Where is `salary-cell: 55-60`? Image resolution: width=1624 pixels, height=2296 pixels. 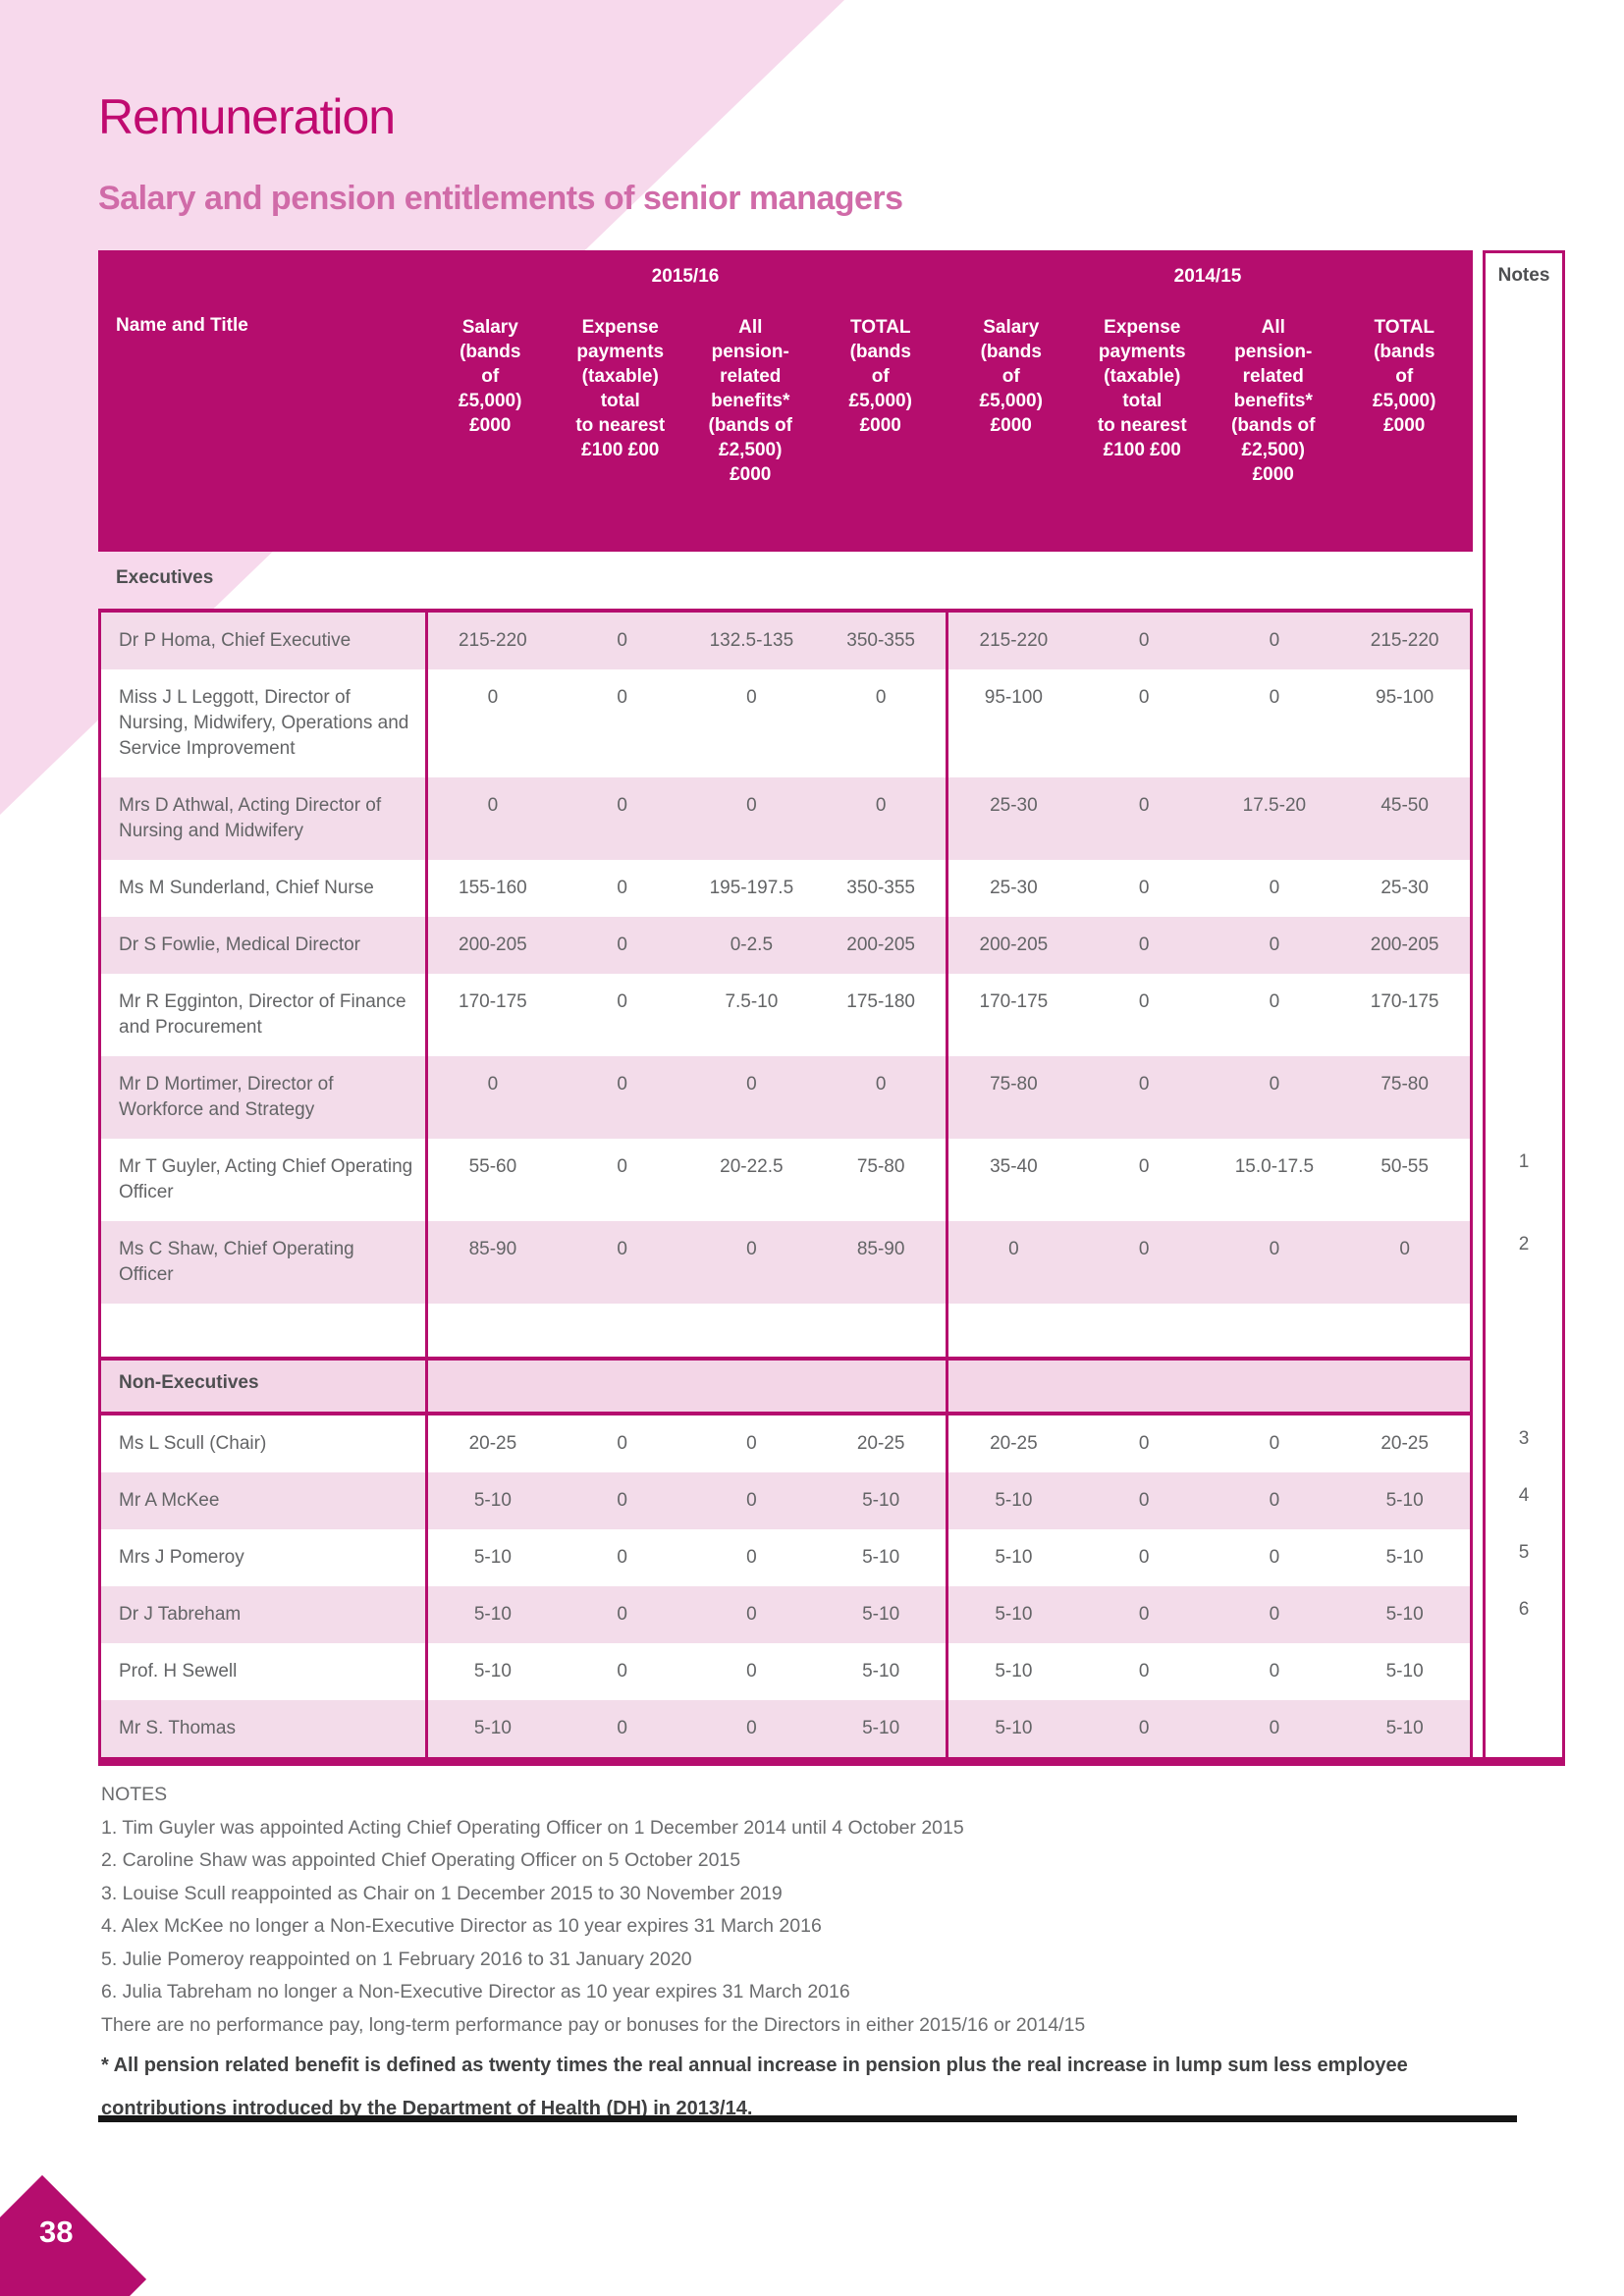 salary-cell: 55-60 is located at coordinates (492, 1166).